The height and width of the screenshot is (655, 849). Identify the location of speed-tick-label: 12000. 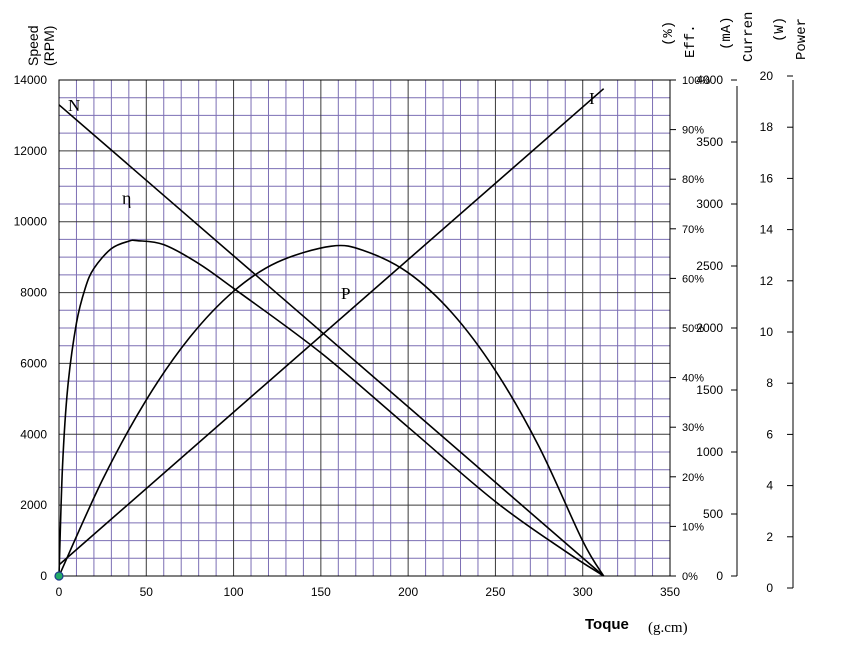
(31, 151).